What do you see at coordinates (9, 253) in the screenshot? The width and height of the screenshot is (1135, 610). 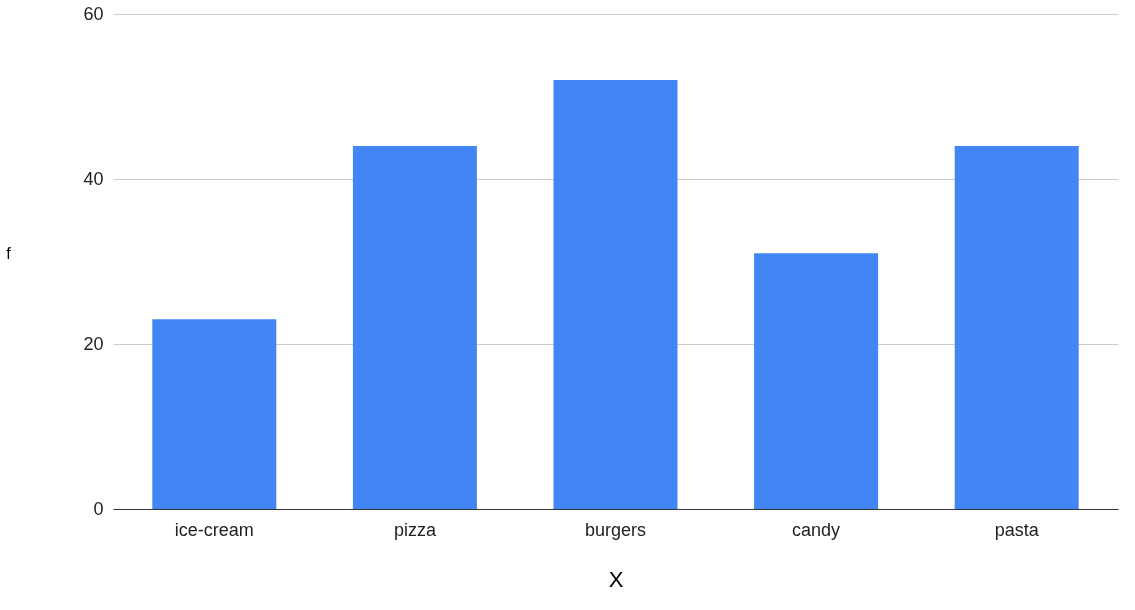 I see `y-axis-title: f` at bounding box center [9, 253].